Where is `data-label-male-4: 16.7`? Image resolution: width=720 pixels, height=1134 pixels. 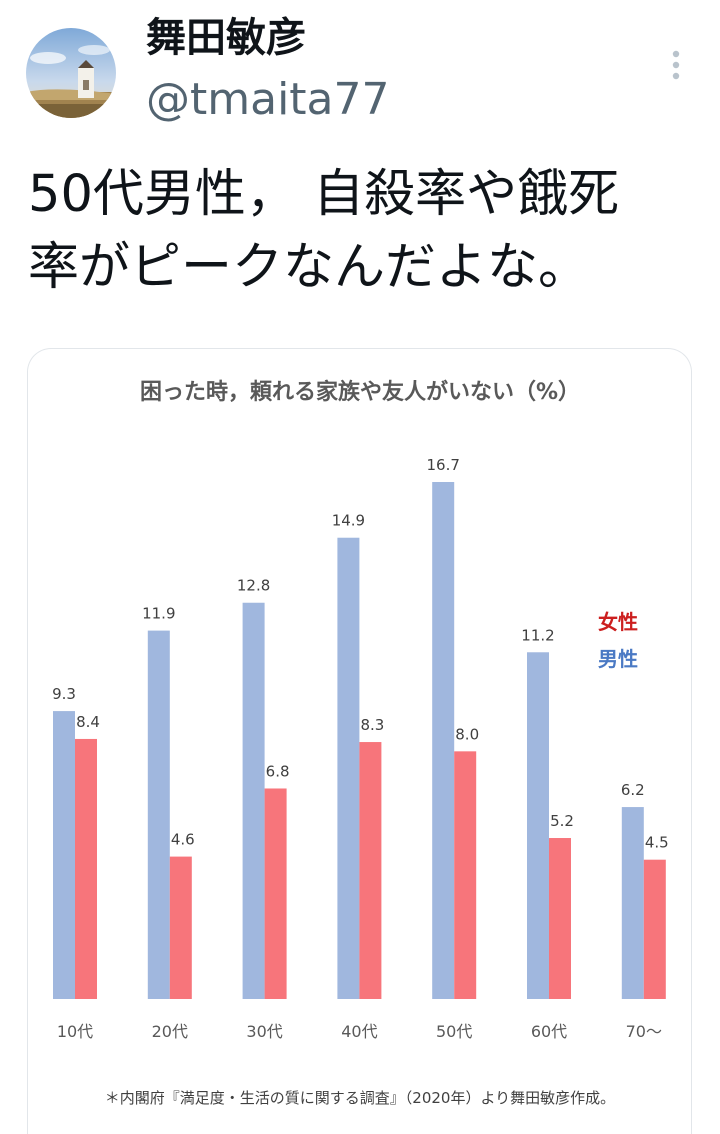
data-label-male-4: 16.7 is located at coordinates (442, 465).